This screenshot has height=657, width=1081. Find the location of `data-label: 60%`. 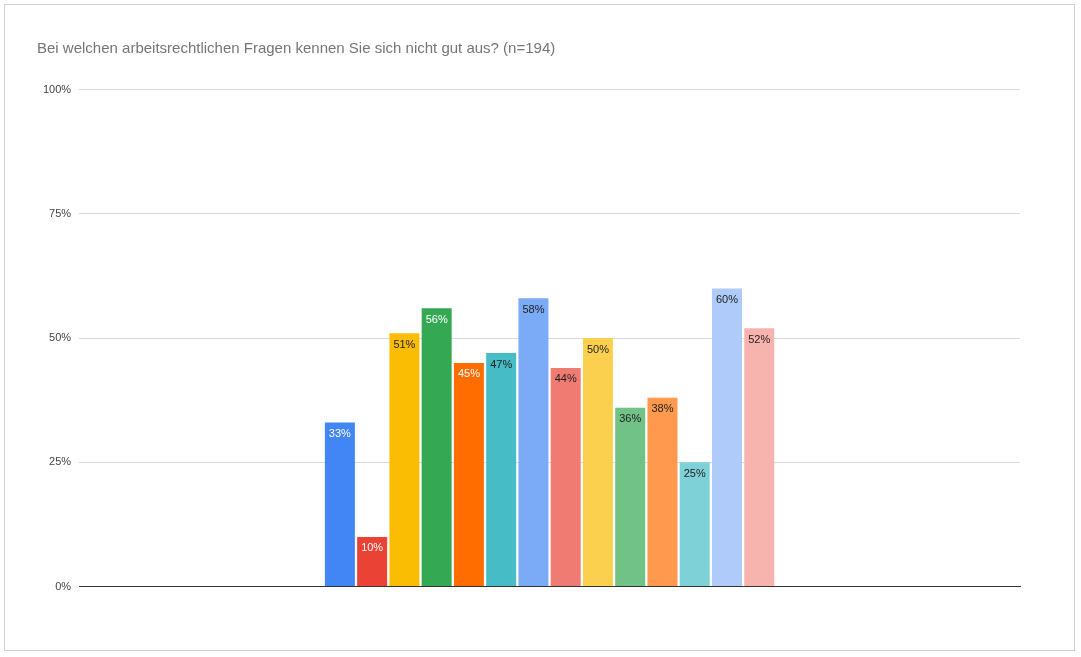

data-label: 60% is located at coordinates (727, 298).